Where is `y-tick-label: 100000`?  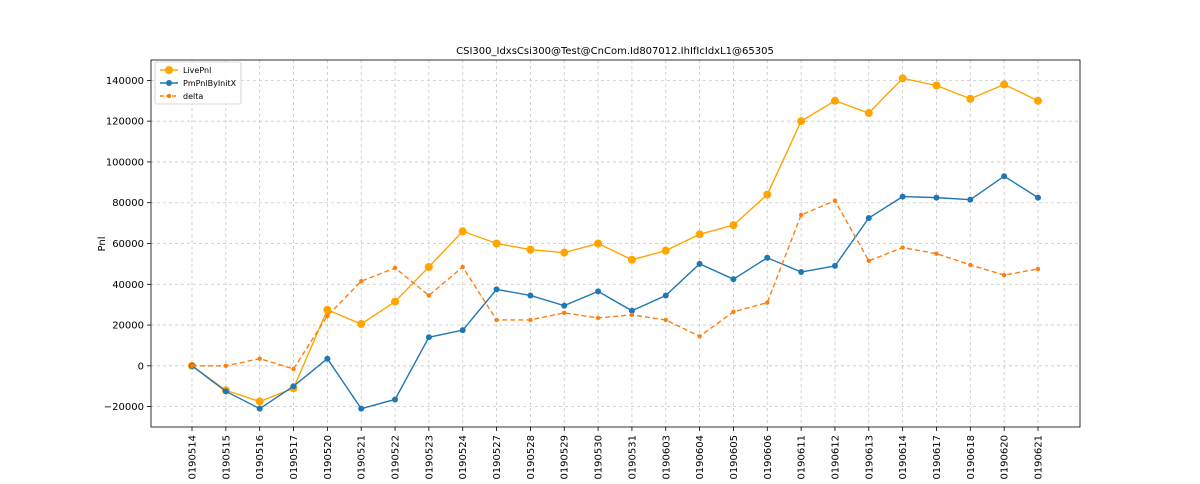
y-tick-label: 100000 is located at coordinates (125, 162).